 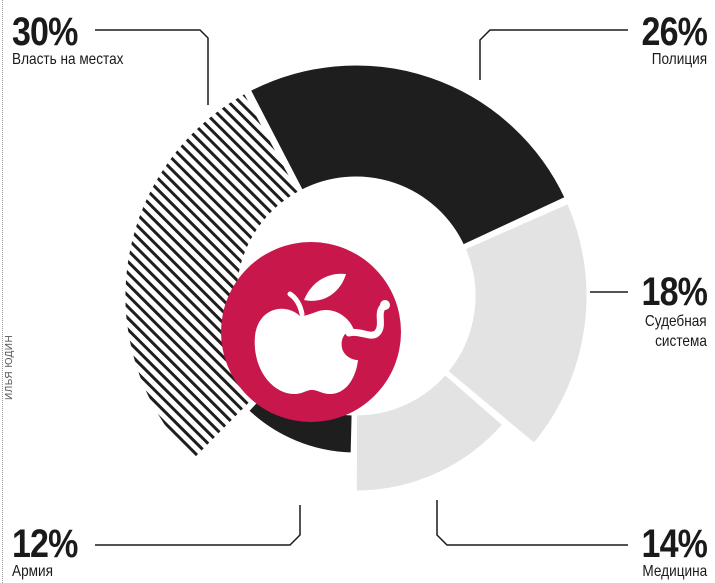 I want to click on center-badge, so click(x=311, y=332).